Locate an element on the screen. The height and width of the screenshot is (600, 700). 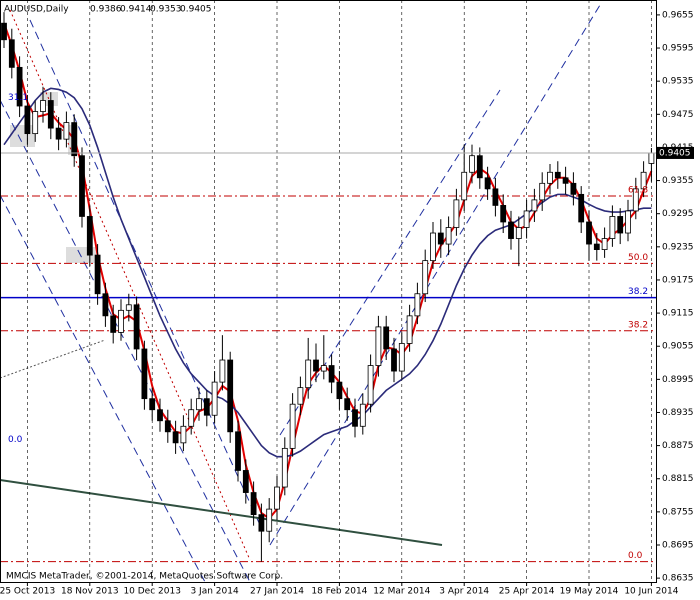
y-tick-label: 0.9175 is located at coordinates (678, 280).